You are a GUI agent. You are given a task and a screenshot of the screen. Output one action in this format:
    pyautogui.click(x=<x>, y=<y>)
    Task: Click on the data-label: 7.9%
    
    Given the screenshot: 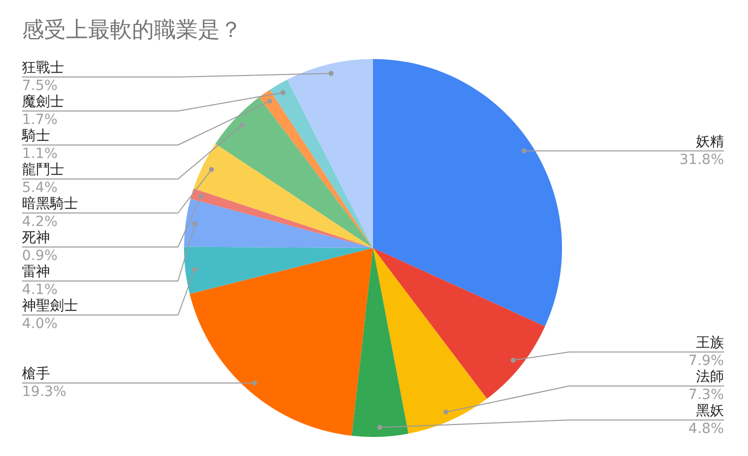 What is the action you would take?
    pyautogui.click(x=706, y=361)
    